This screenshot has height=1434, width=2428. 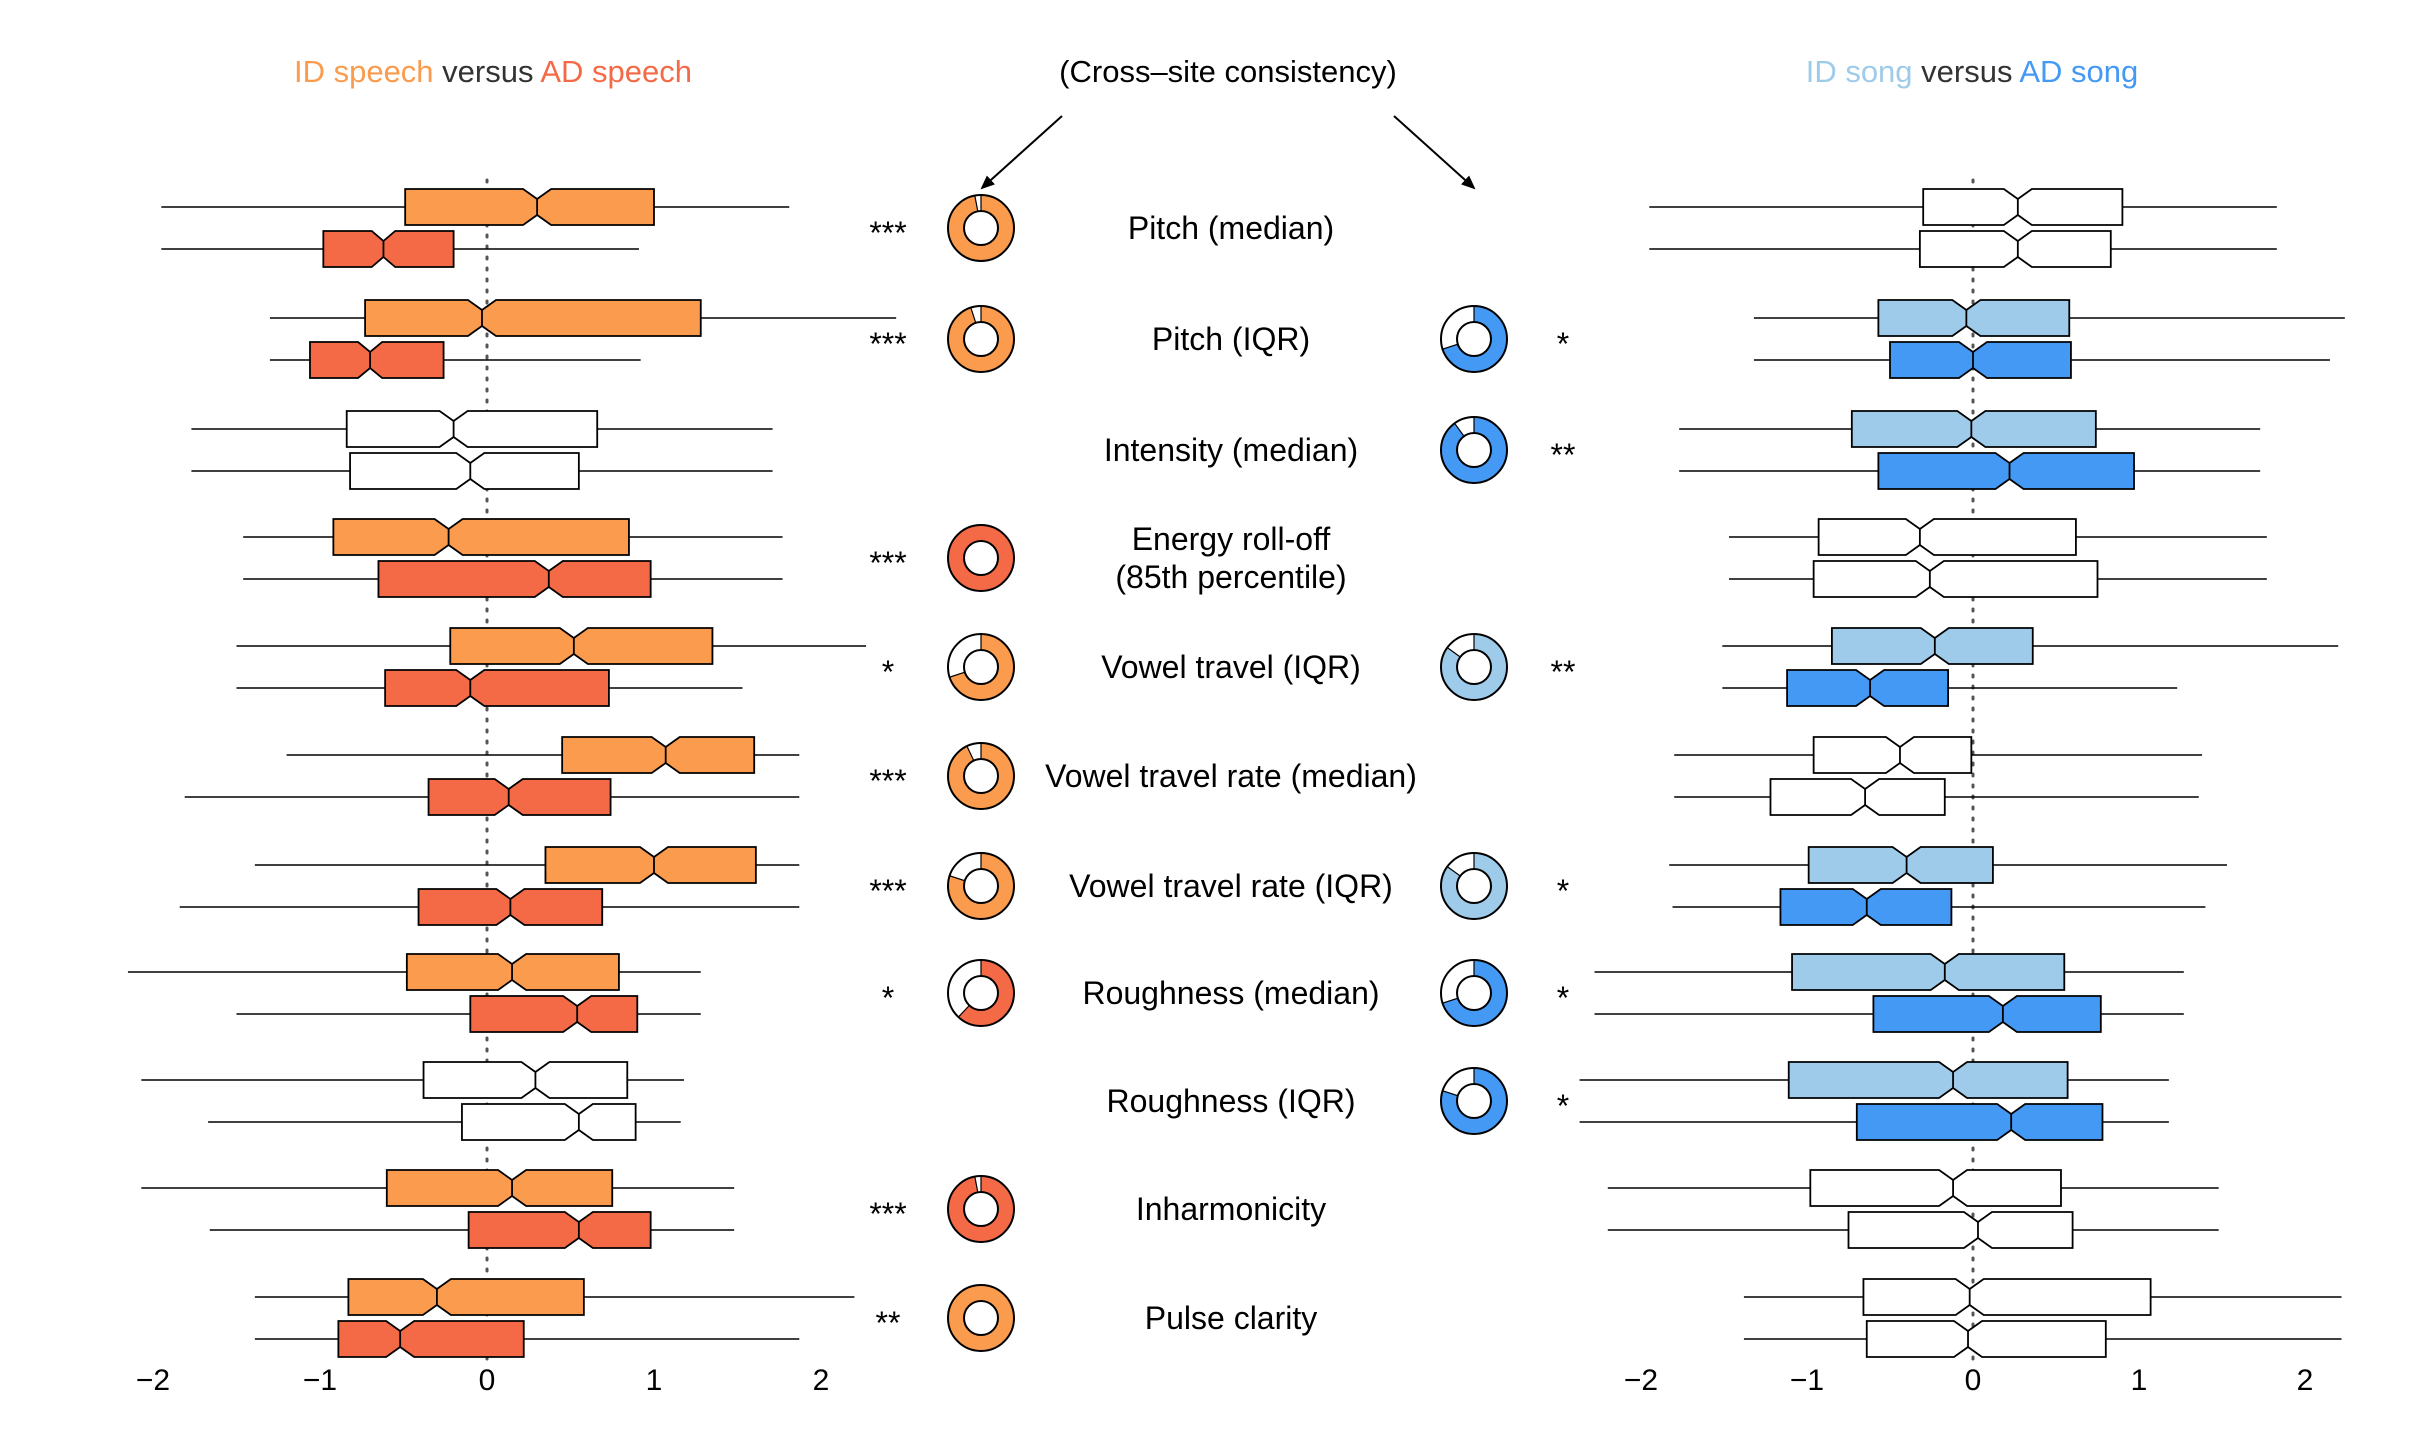 I want to click on left-xtick-label: −1, so click(x=320, y=1380).